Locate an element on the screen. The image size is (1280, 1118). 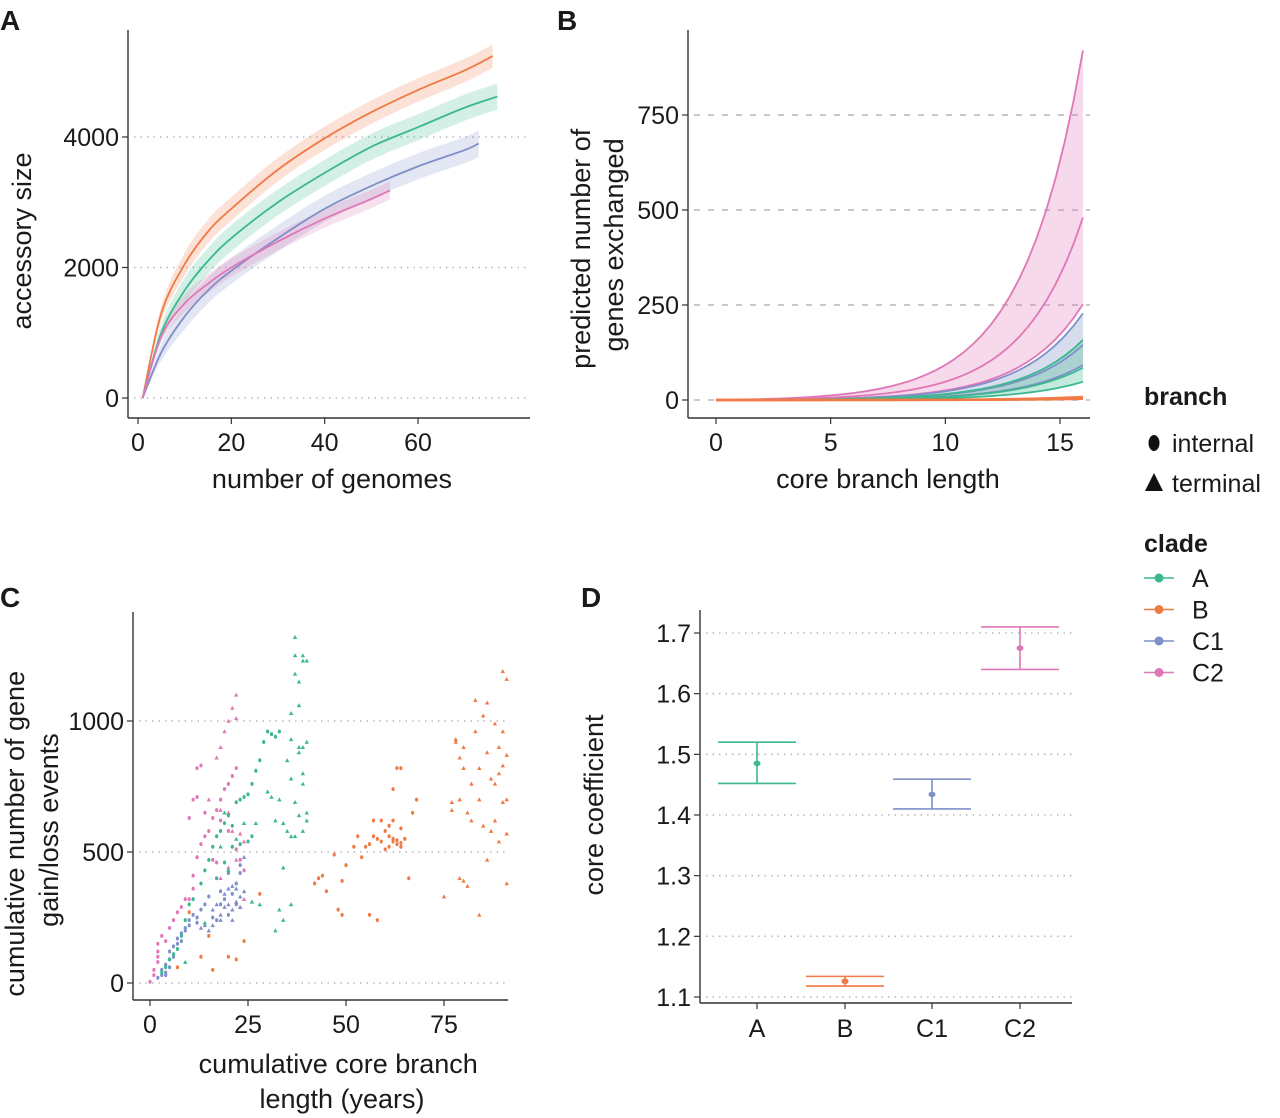
x-tick-label-d: C2 is located at coordinates (1020, 1029).